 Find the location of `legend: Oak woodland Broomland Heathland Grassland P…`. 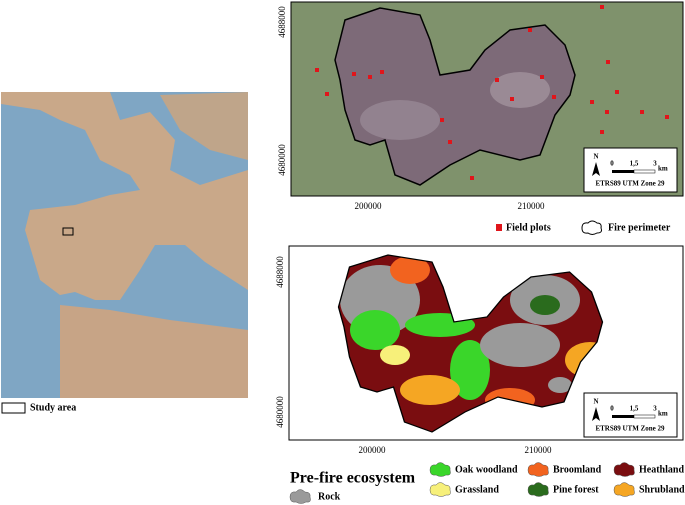

legend: Oak woodland Broomland Heathland Grassland P… is located at coordinates (487, 483).